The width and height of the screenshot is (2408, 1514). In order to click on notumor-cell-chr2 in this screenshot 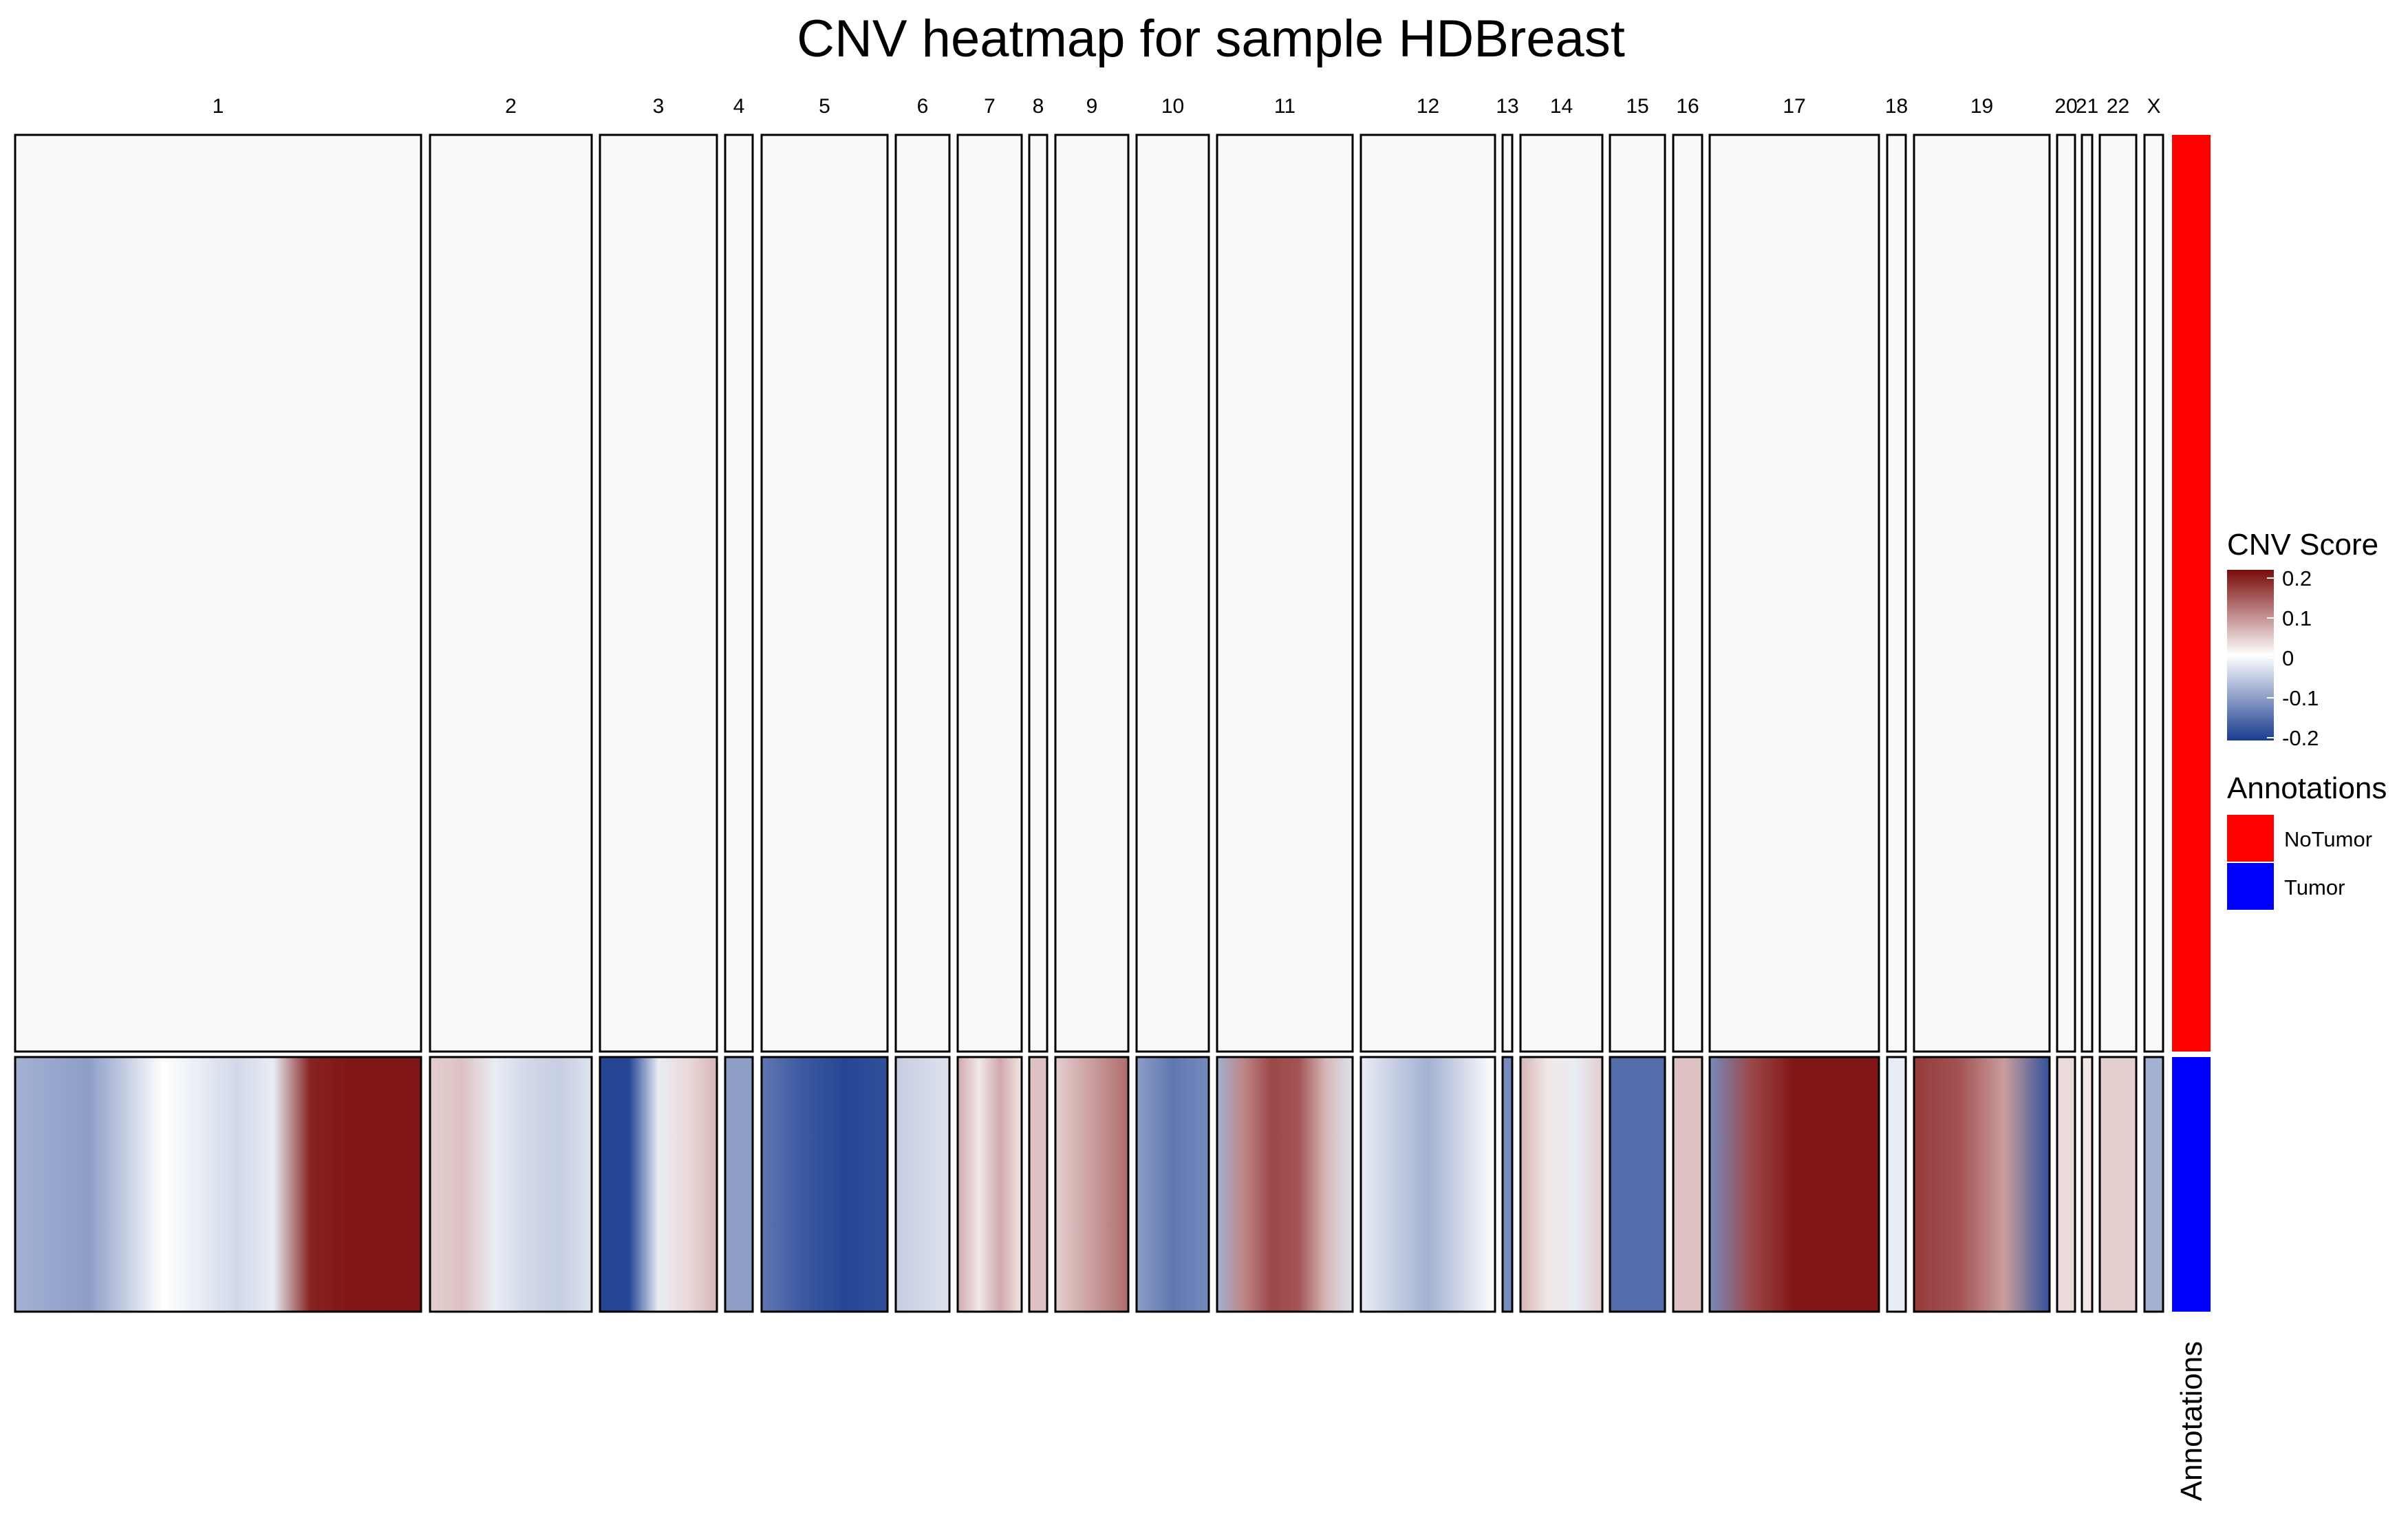, I will do `click(511, 593)`.